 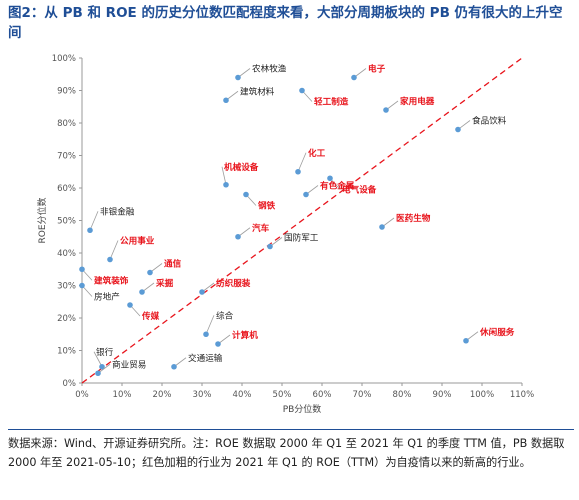 I want to click on data-point: 电子, so click(x=368, y=72).